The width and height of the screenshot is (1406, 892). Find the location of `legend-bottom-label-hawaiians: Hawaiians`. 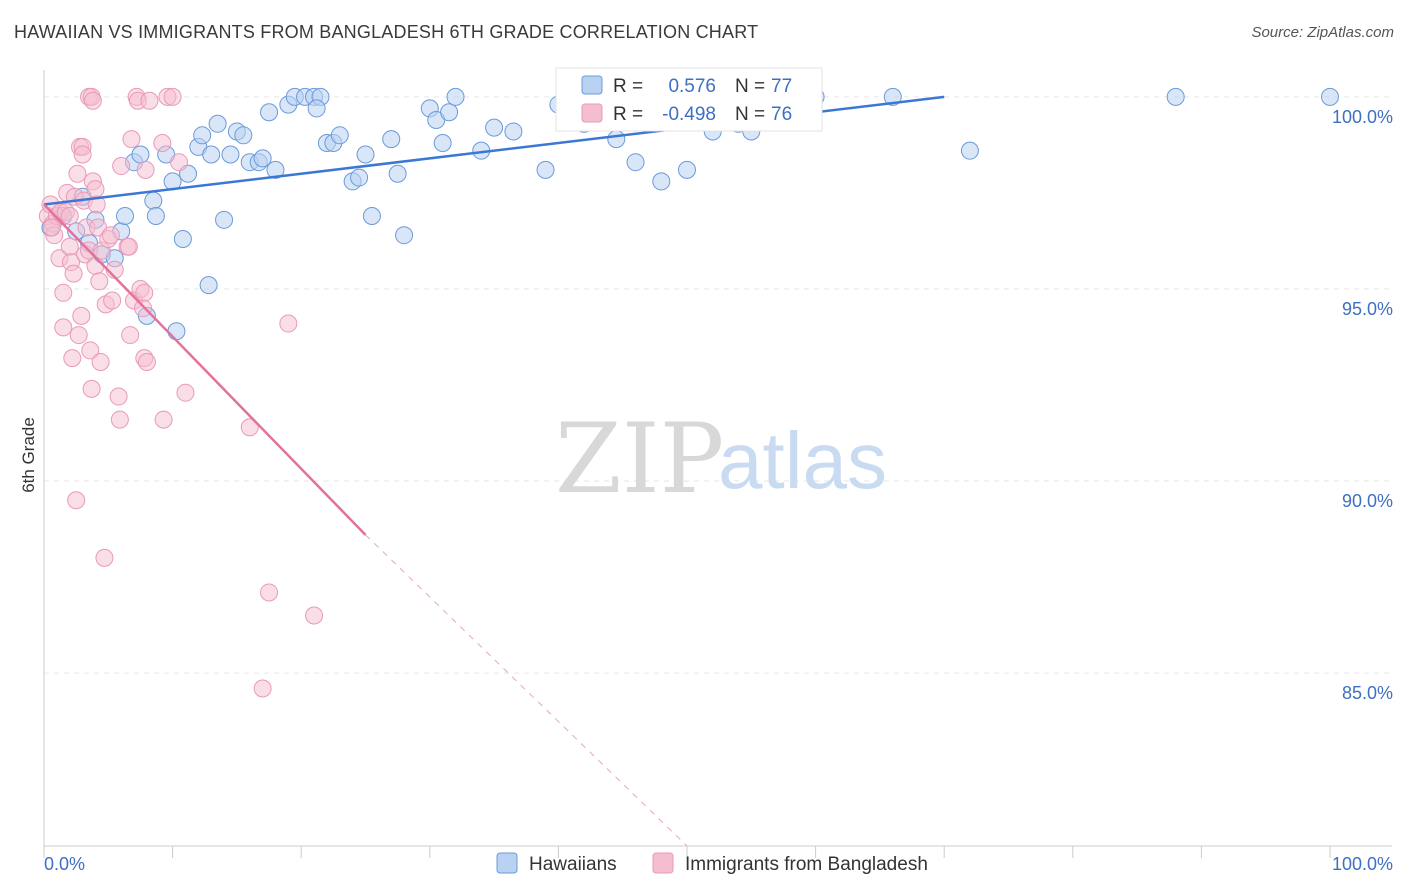

legend-bottom-label-hawaiians: Hawaiians is located at coordinates (573, 864).